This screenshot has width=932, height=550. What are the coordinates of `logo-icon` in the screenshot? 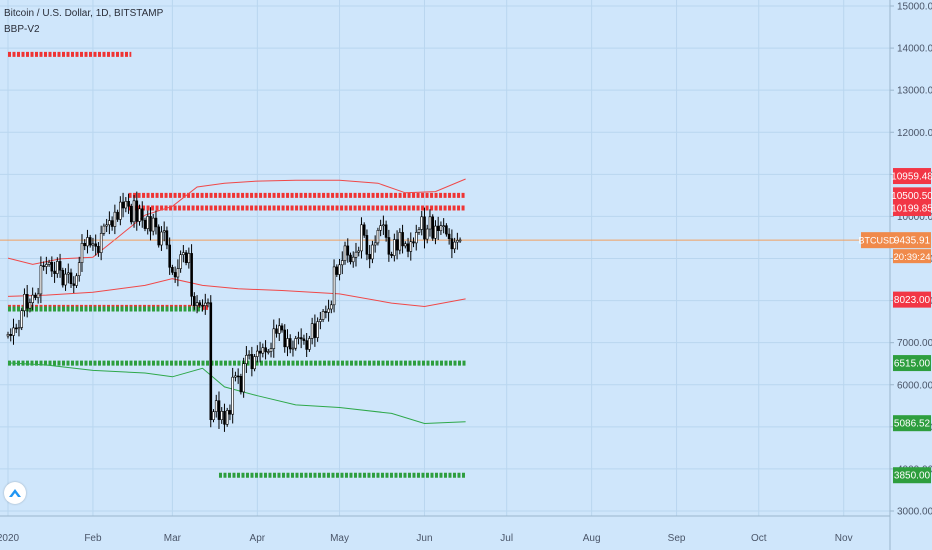 It's located at (15, 493).